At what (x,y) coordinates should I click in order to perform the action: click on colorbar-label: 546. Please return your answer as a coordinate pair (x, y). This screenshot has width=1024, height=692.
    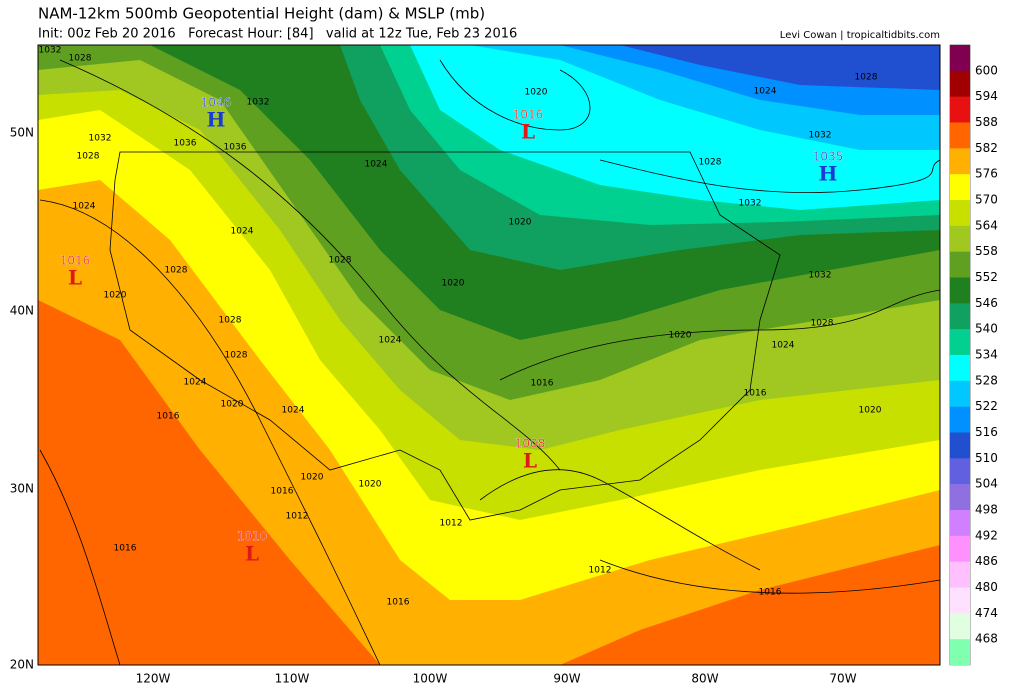
    Looking at the image, I should click on (986, 303).